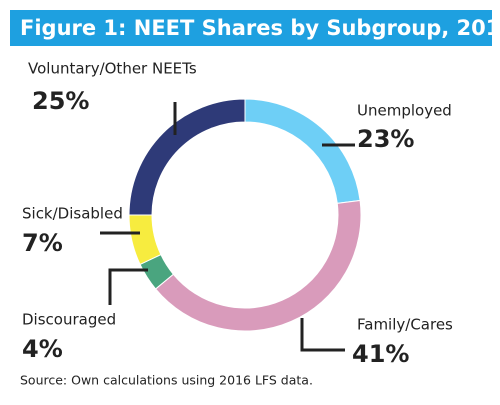  What do you see at coordinates (380, 354) in the screenshot?
I see `segment-value: 41%` at bounding box center [380, 354].